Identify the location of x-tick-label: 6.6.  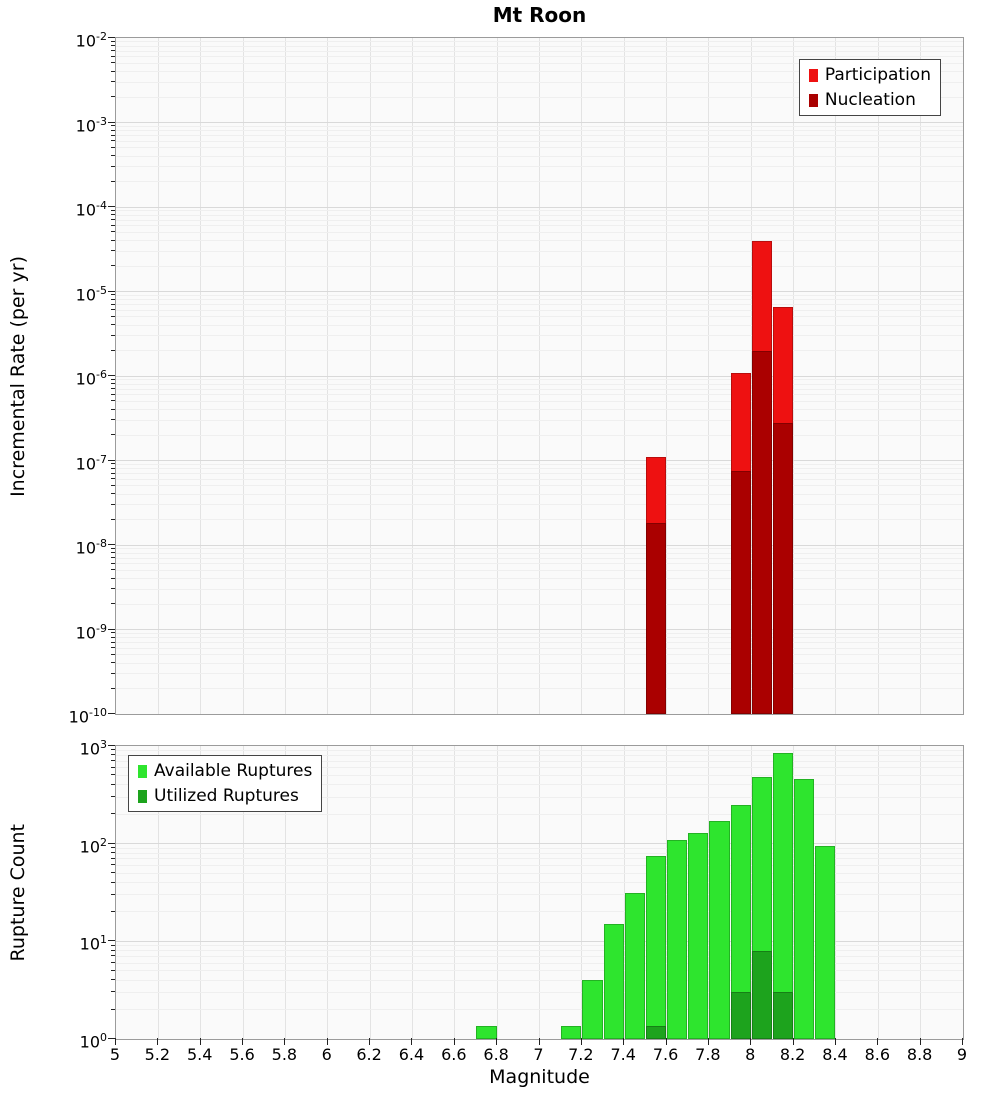
(454, 1054).